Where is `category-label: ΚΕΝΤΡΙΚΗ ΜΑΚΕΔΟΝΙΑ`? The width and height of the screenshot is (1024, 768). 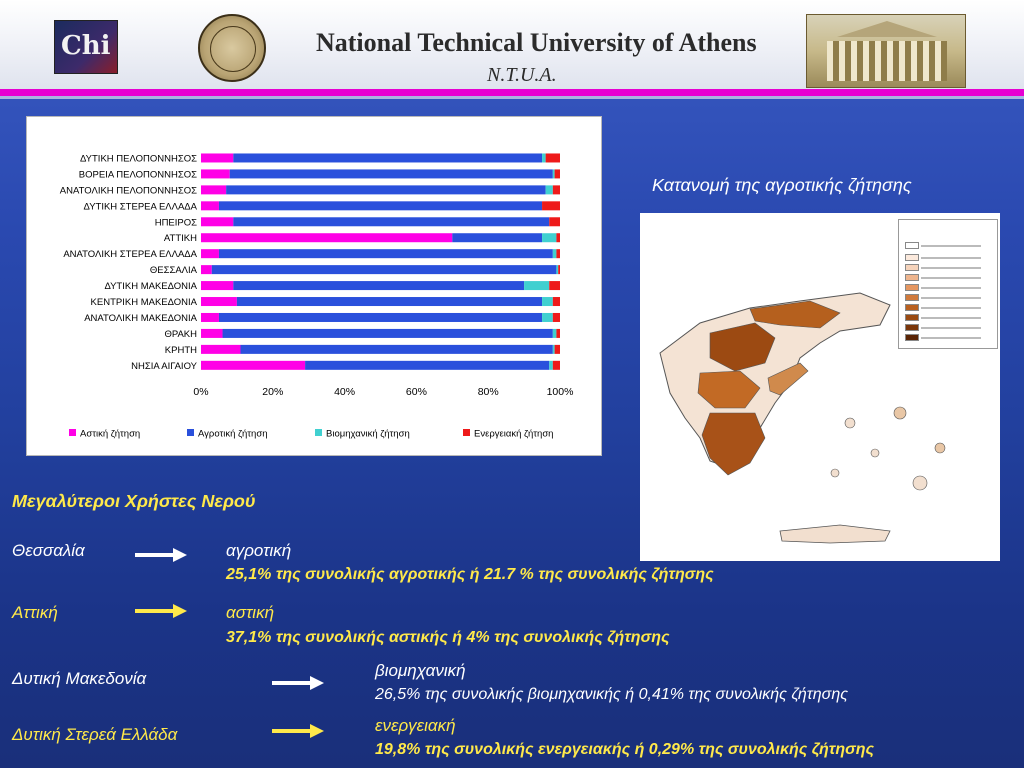
category-label: ΚΕΝΤΡΙΚΗ ΜΑΚΕΔΟΝΙΑ is located at coordinates (144, 302).